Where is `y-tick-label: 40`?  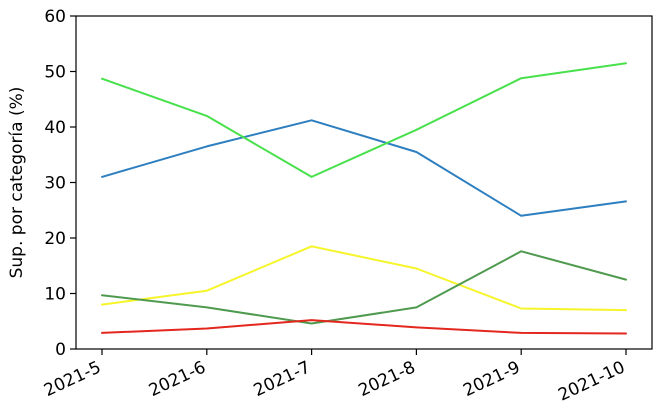 y-tick-label: 40 is located at coordinates (55, 128).